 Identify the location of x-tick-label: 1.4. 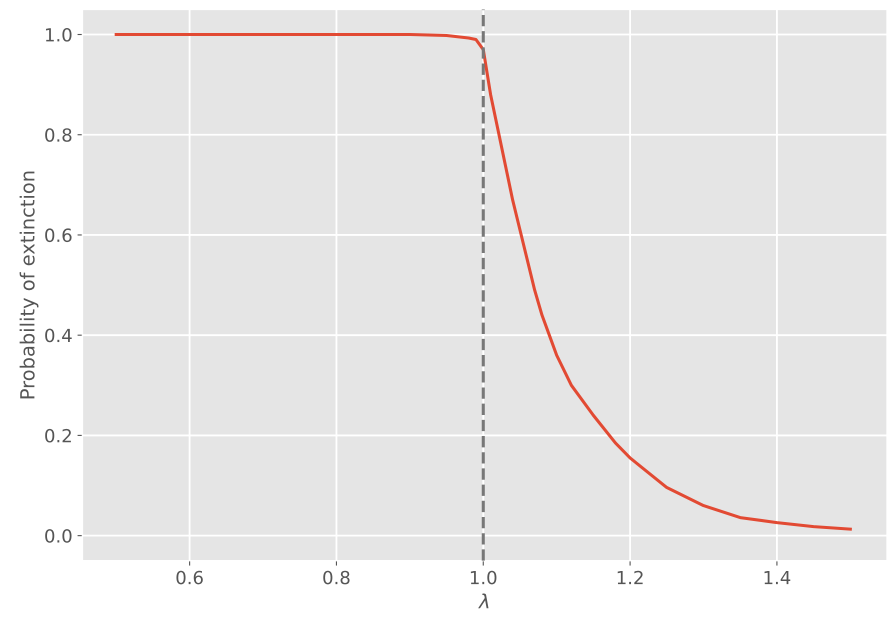
(777, 577).